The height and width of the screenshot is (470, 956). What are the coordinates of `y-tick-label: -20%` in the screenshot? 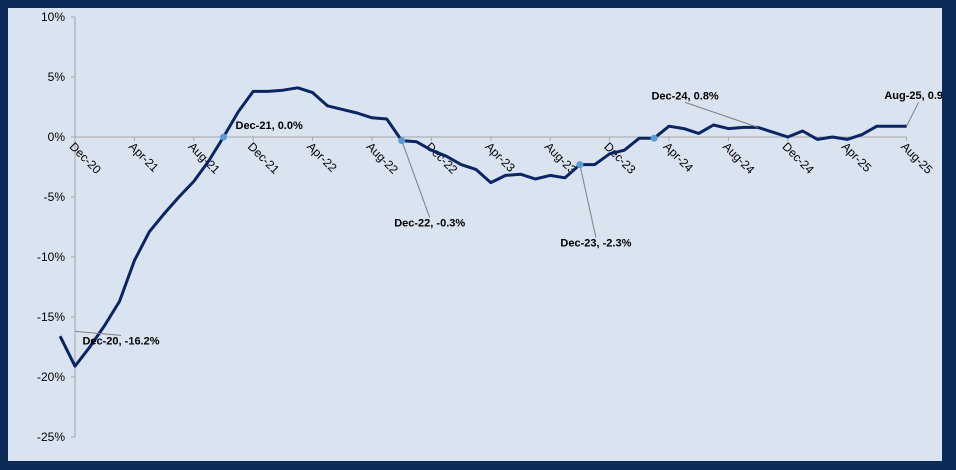 It's located at (51, 377).